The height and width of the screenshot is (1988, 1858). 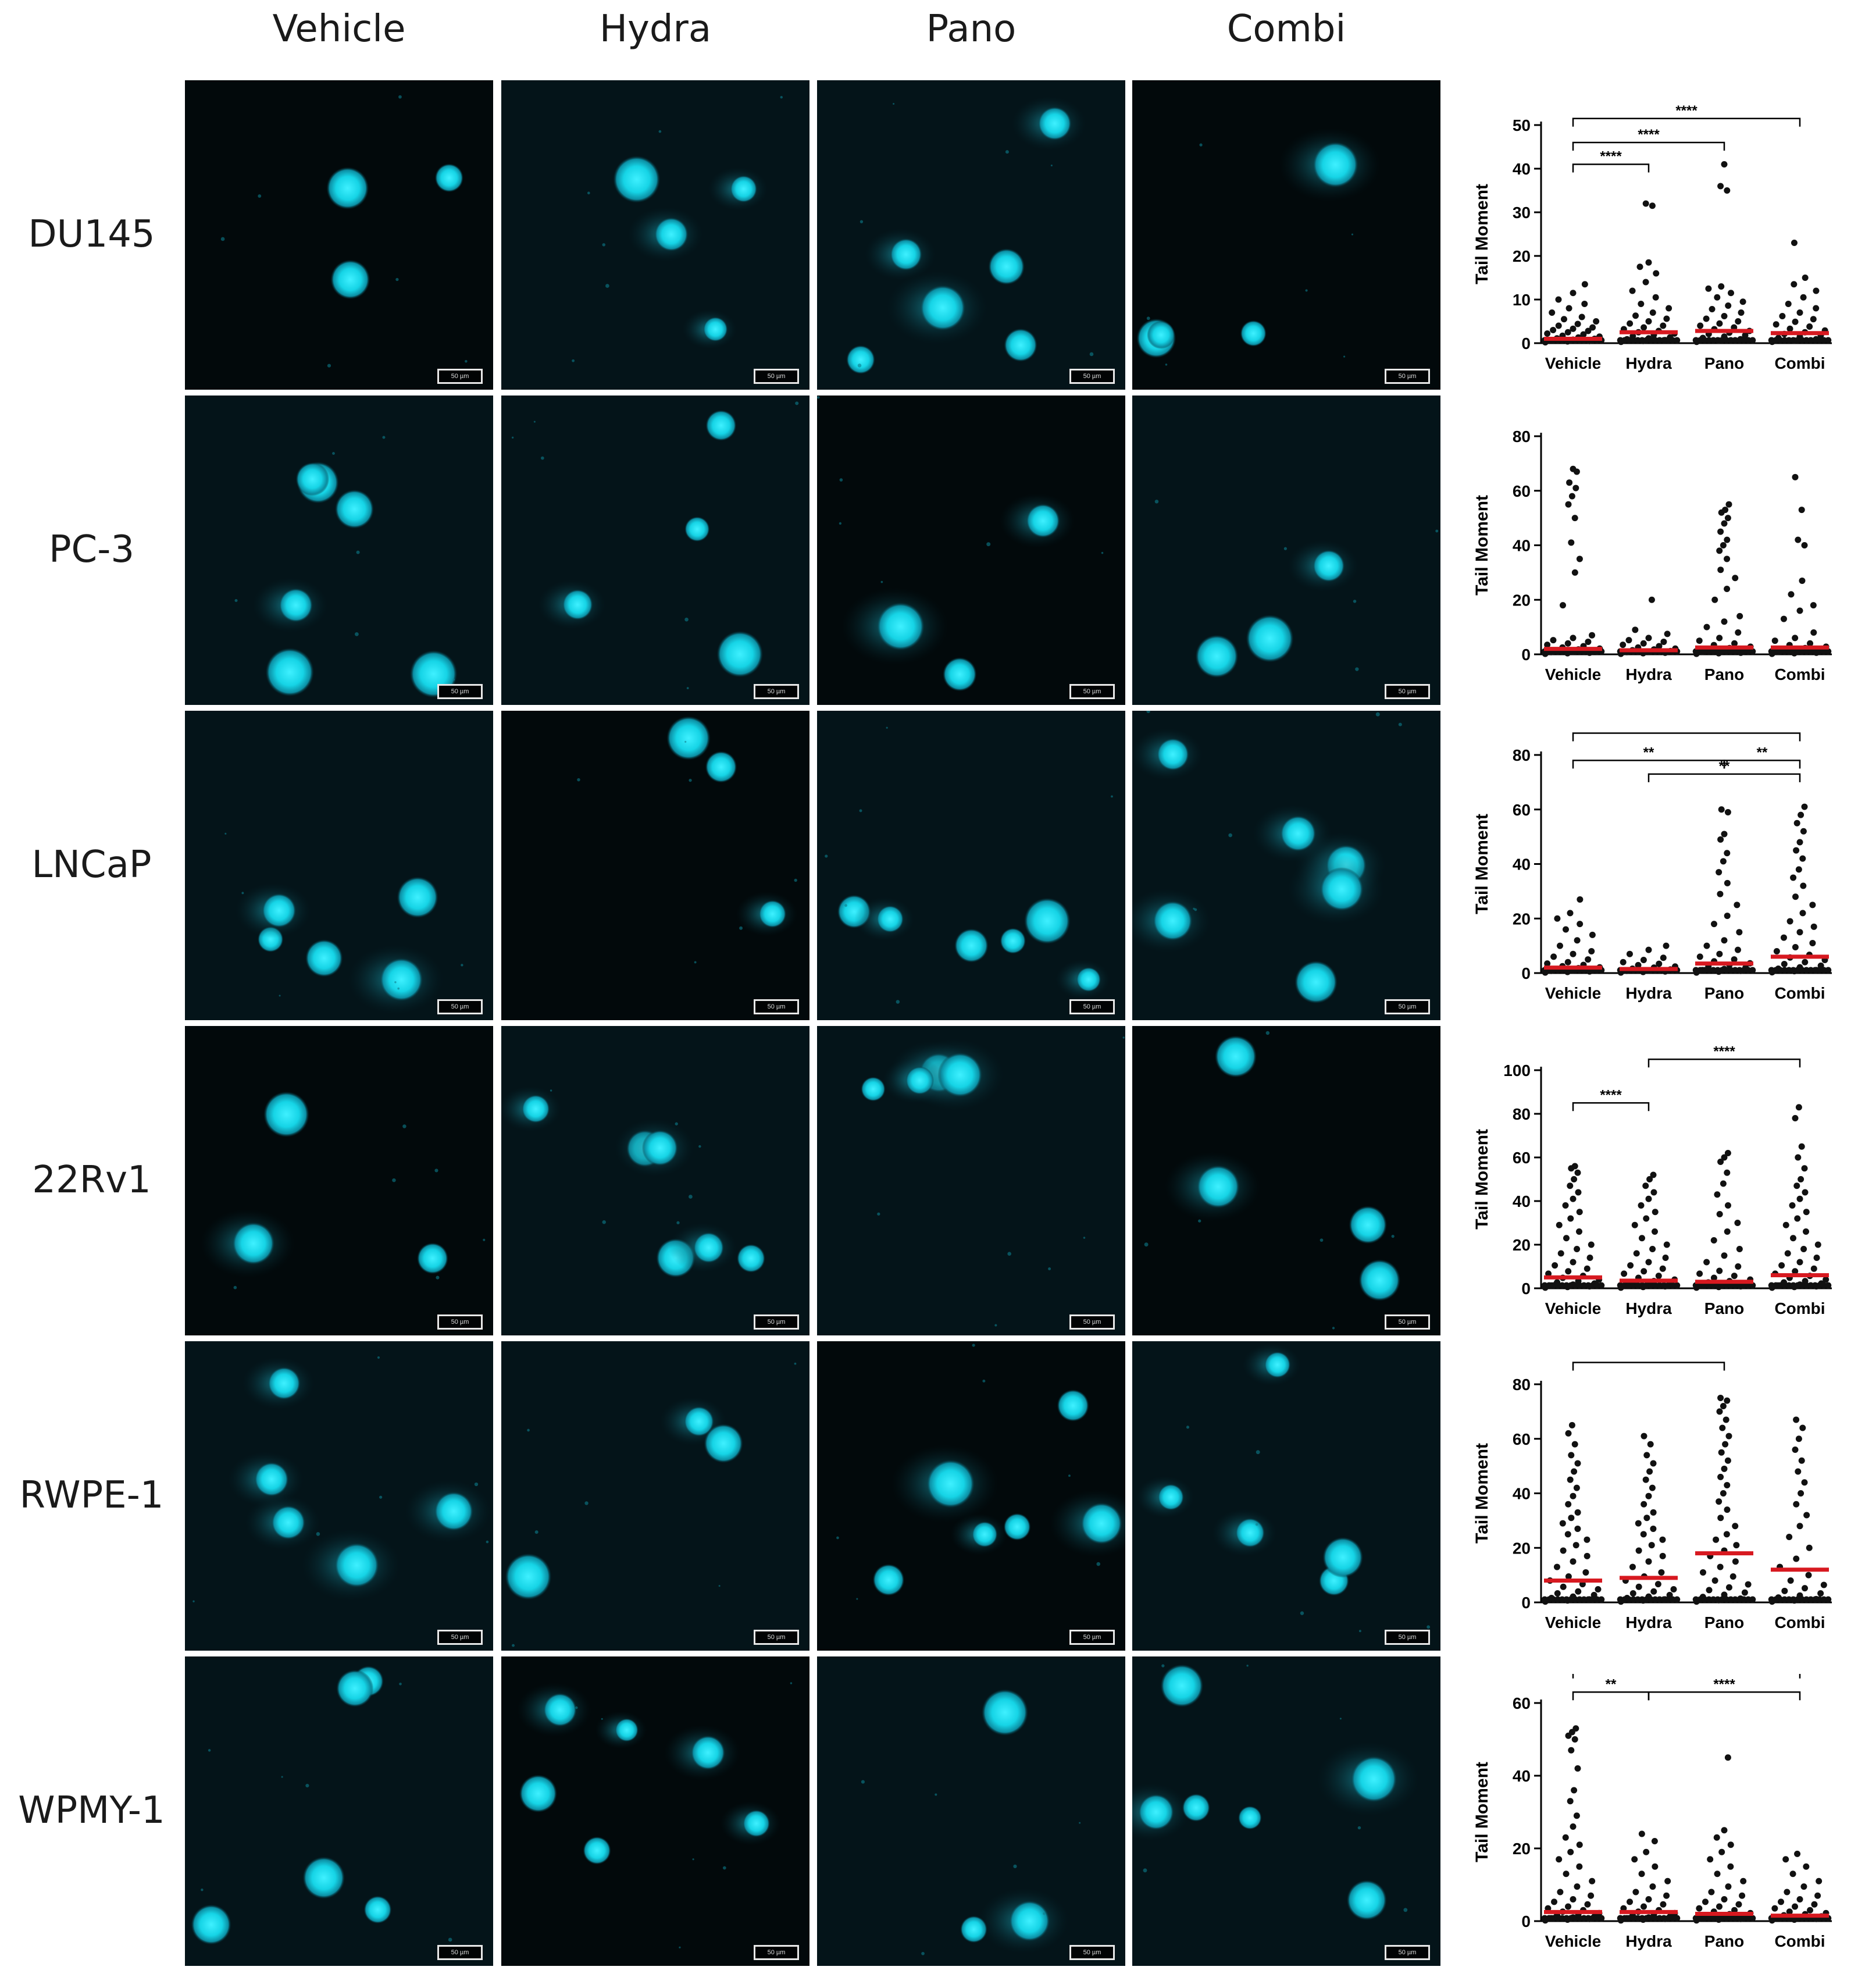 I want to click on x-category-label: Vehicle, so click(x=1573, y=1622).